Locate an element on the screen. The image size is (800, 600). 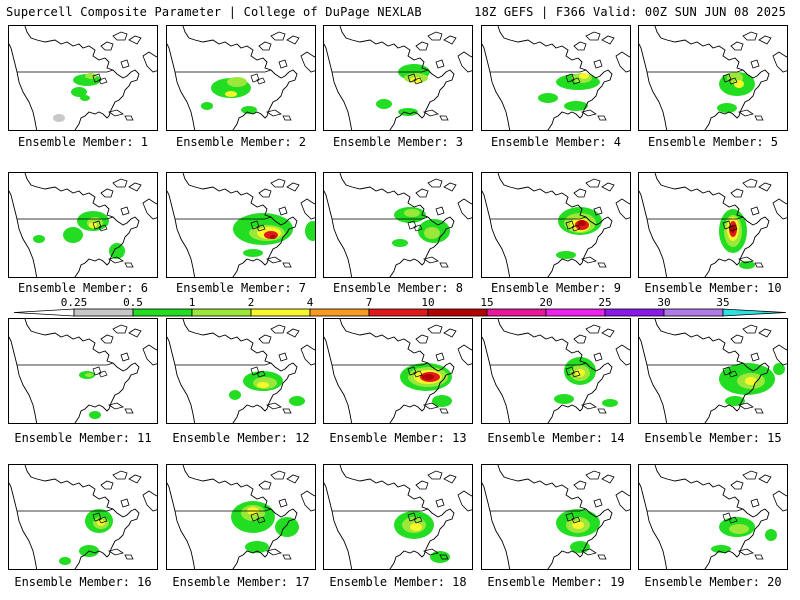
colorbar-tick-label: 0.5 is located at coordinates (133, 302).